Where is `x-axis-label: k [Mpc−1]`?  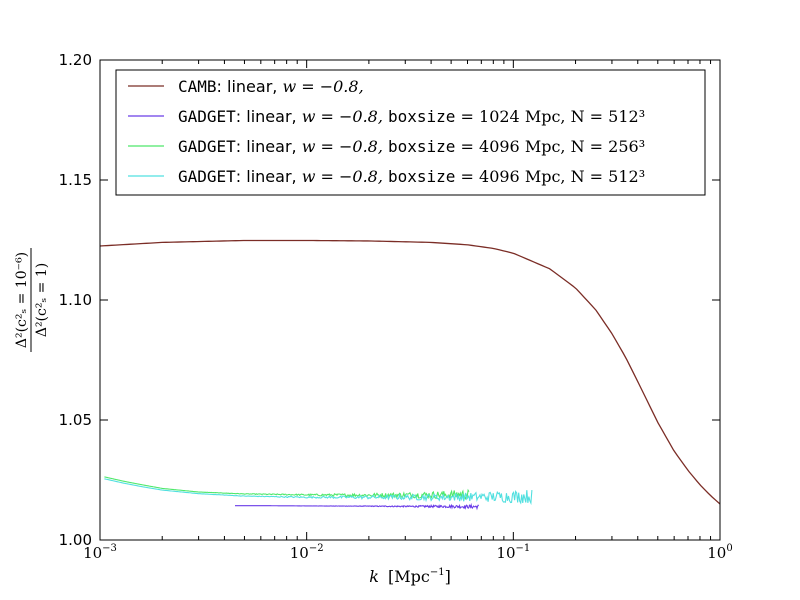 x-axis-label: k [Mpc−1] is located at coordinates (410, 576).